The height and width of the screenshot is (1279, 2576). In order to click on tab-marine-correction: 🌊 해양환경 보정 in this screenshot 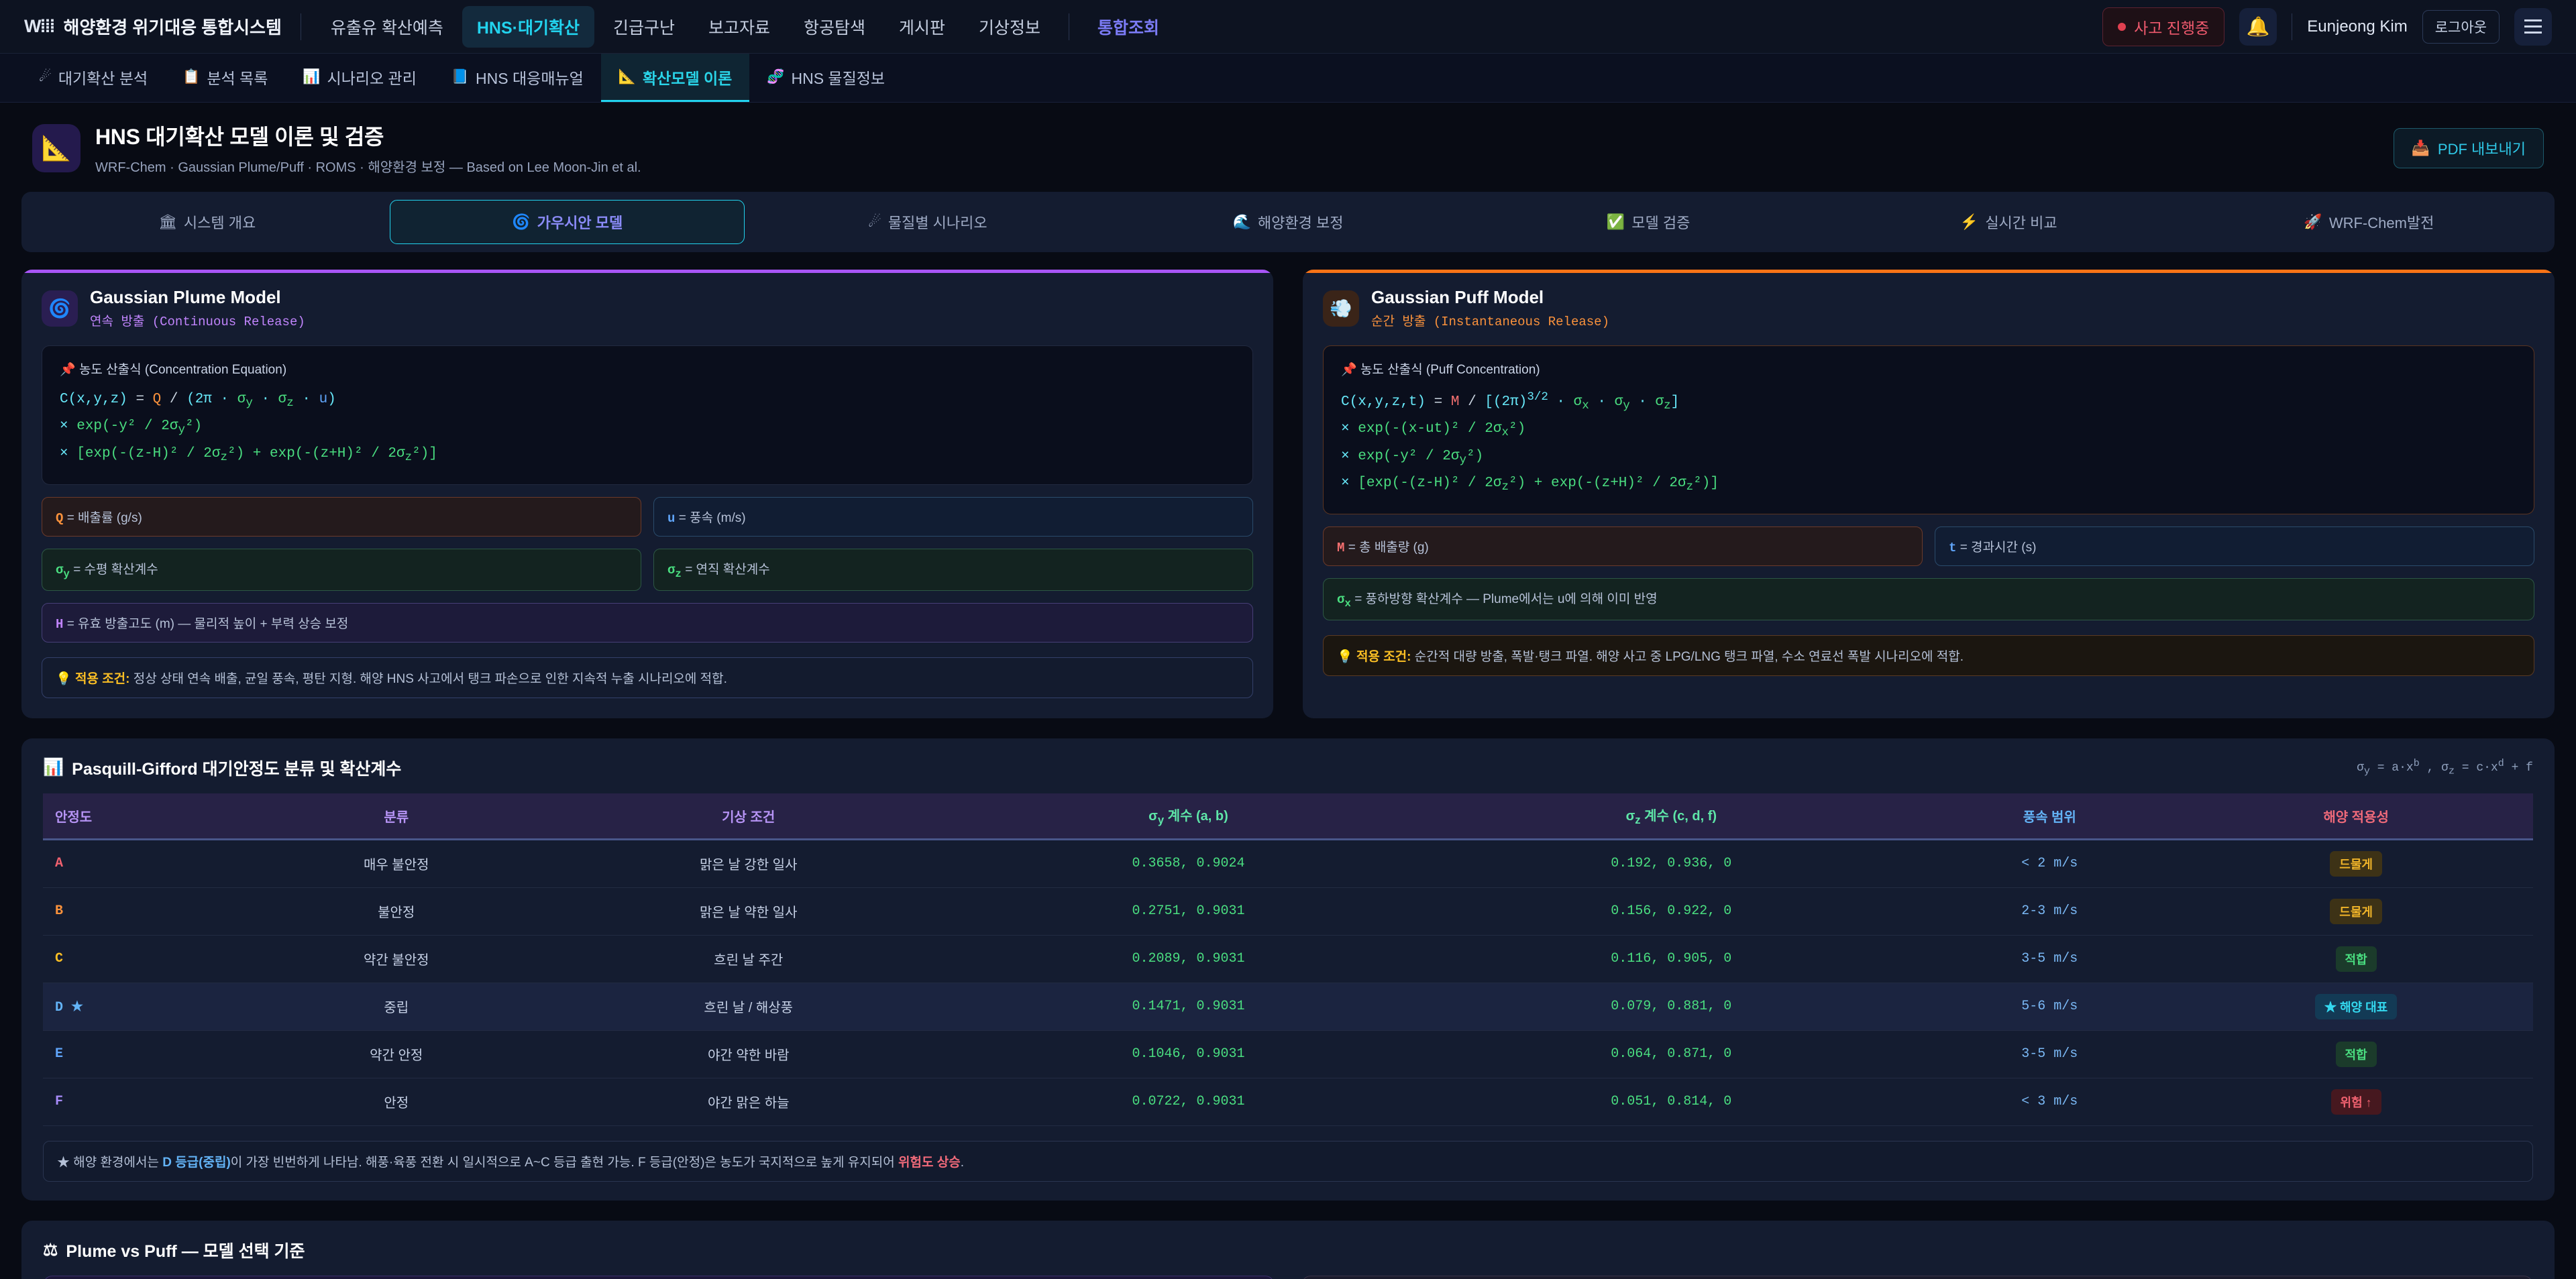, I will do `click(1287, 222)`.